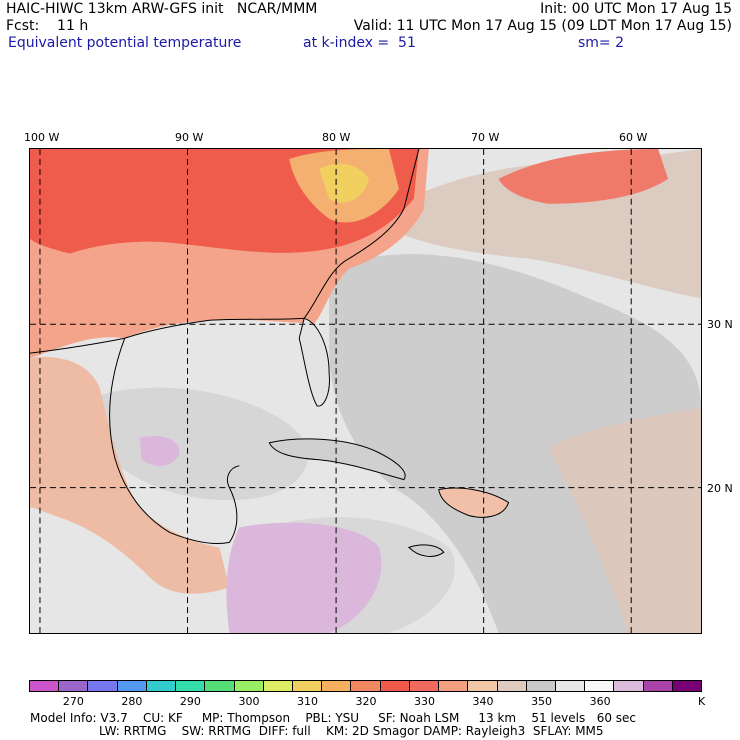 Image resolution: width=740 pixels, height=740 pixels. What do you see at coordinates (426, 550) in the screenshot?
I see `puerto-rico-island` at bounding box center [426, 550].